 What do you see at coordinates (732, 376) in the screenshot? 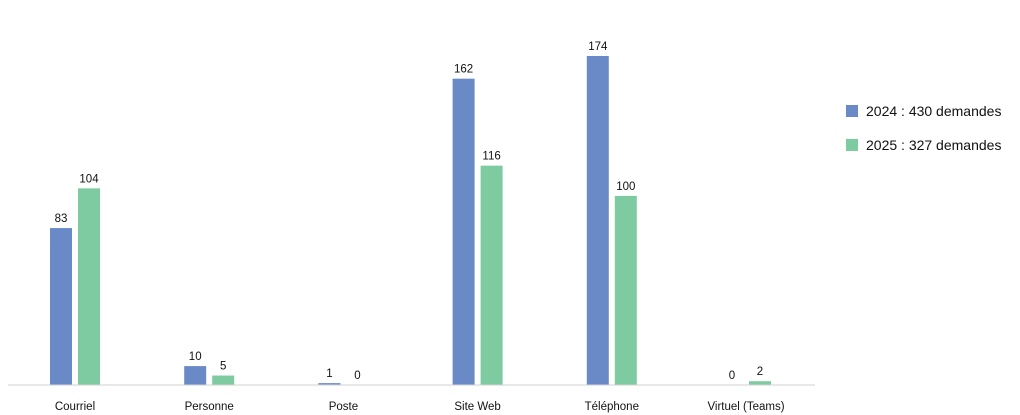
I see `value-label-virtuel-teams-s1: 0` at bounding box center [732, 376].